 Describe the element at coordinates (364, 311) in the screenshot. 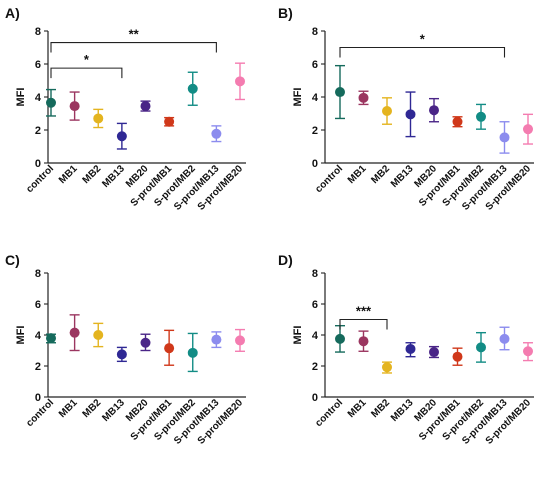

I see `significance-marker: ***` at that location.